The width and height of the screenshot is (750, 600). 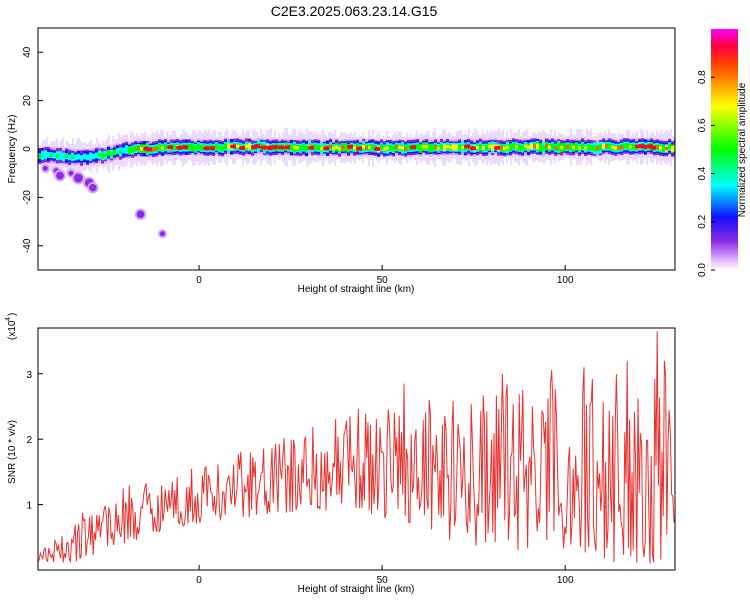 I want to click on spectrogram-y-ticks: -40 -20 0 20 40, so click(x=32, y=149).